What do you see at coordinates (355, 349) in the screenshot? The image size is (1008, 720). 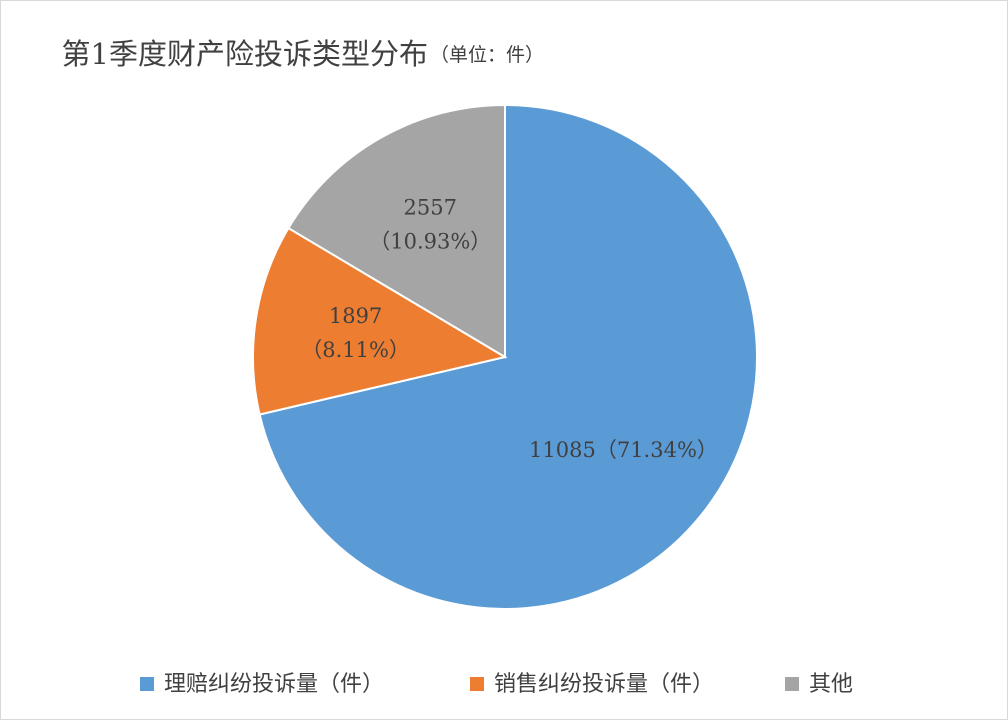 I see `data-label-line: （8.11%）` at bounding box center [355, 349].